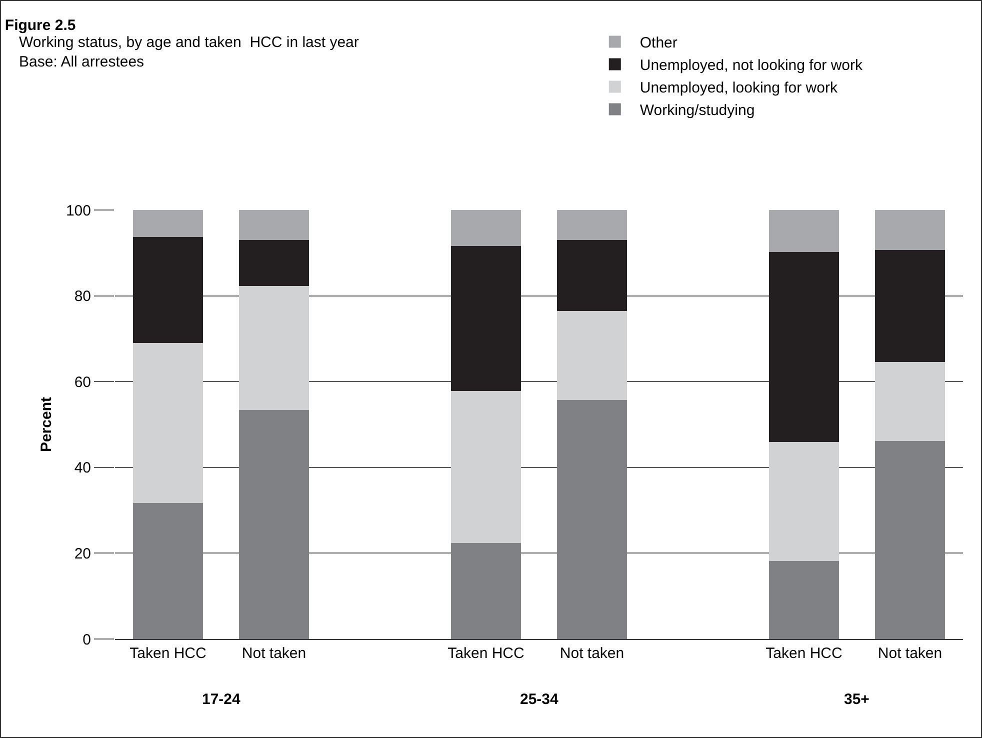  I want to click on chart-subtitle: Working status, by age and taken HCC in last year Base: All arrestees, so click(189, 52).